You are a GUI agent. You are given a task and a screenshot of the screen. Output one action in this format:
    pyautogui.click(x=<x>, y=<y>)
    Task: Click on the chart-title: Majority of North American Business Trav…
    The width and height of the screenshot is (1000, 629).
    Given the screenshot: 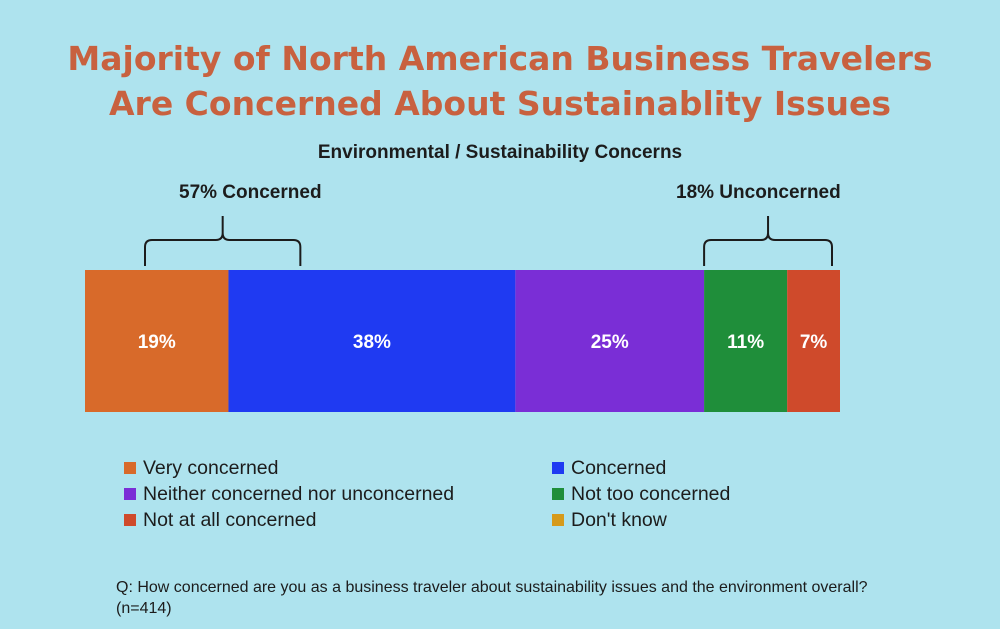 What is the action you would take?
    pyautogui.click(x=500, y=81)
    